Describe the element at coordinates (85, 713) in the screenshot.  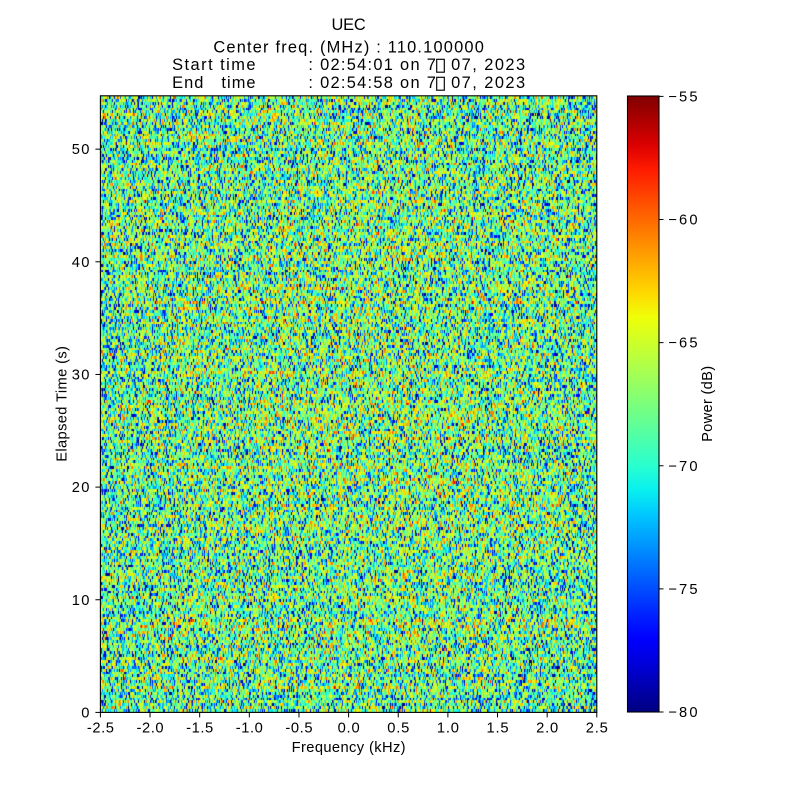
I see `svg-text: 0` at that location.